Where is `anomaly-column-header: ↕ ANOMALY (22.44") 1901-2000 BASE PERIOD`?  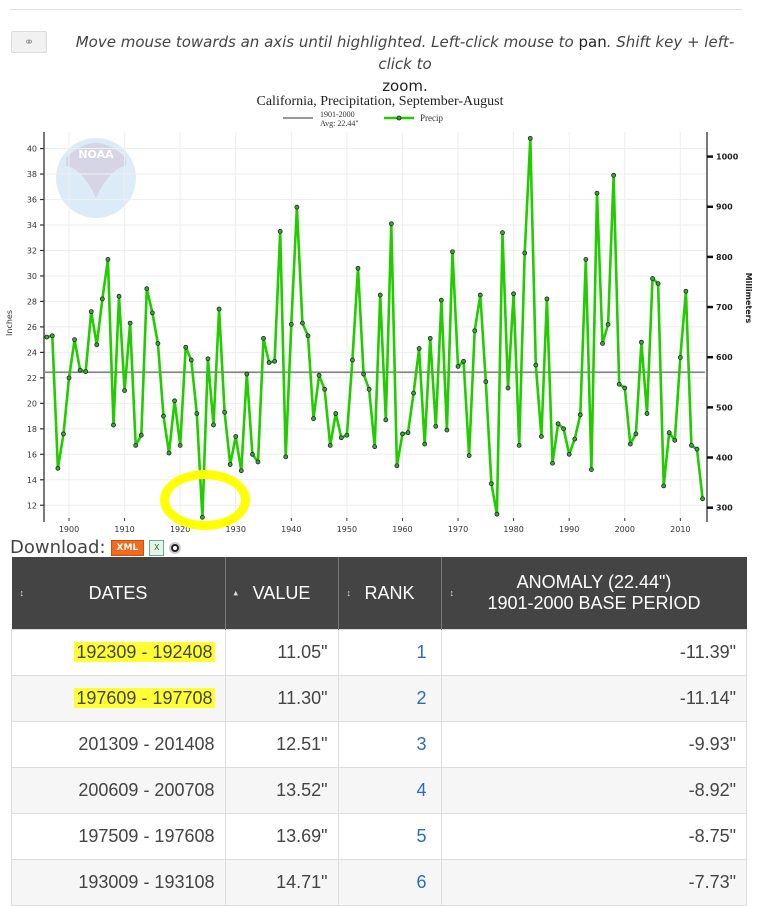 anomaly-column-header: ↕ ANOMALY (22.44") 1901-2000 BASE PERIOD is located at coordinates (594, 593).